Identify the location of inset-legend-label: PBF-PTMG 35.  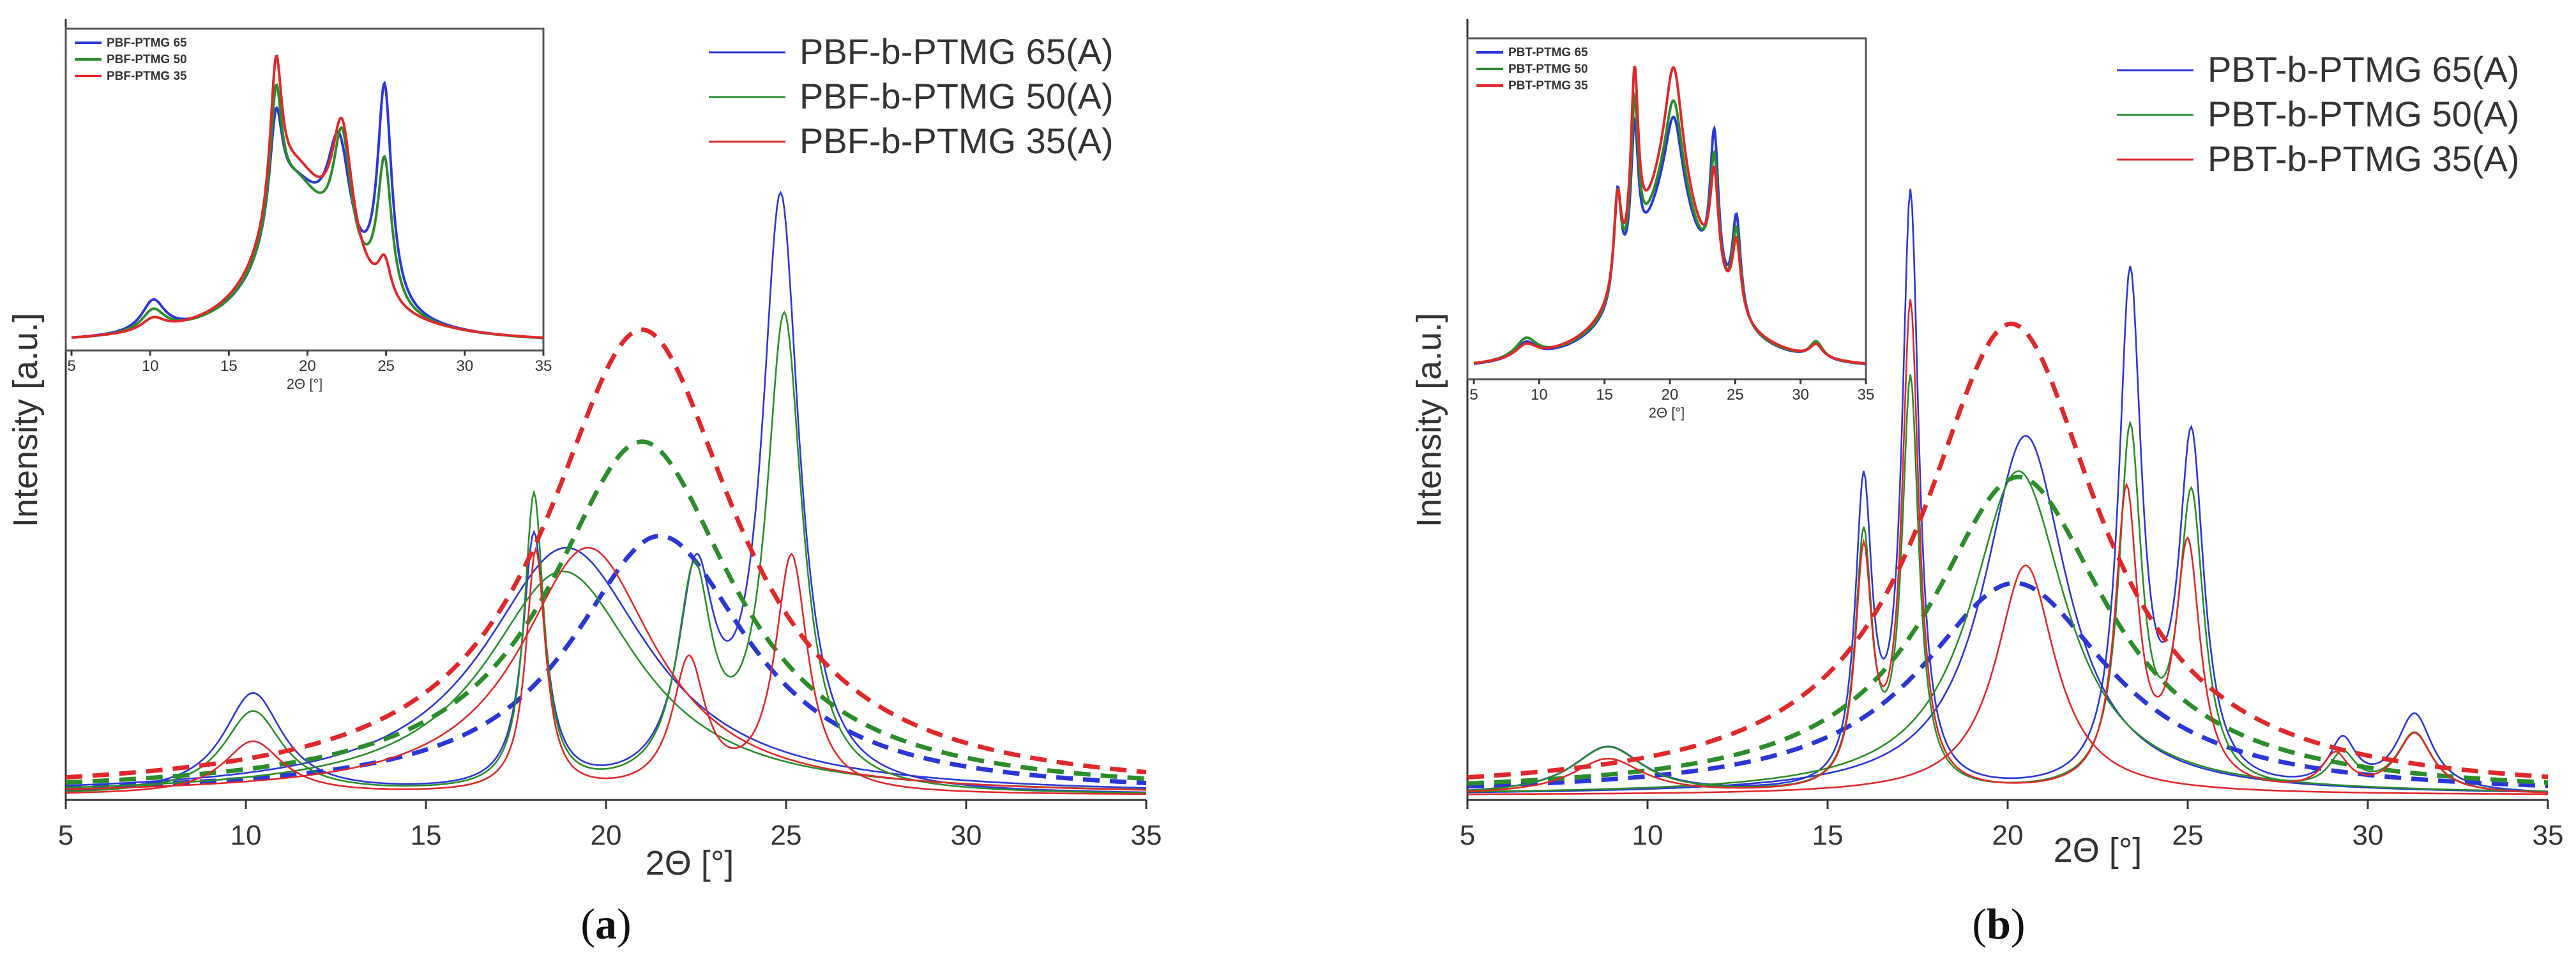
(147, 76).